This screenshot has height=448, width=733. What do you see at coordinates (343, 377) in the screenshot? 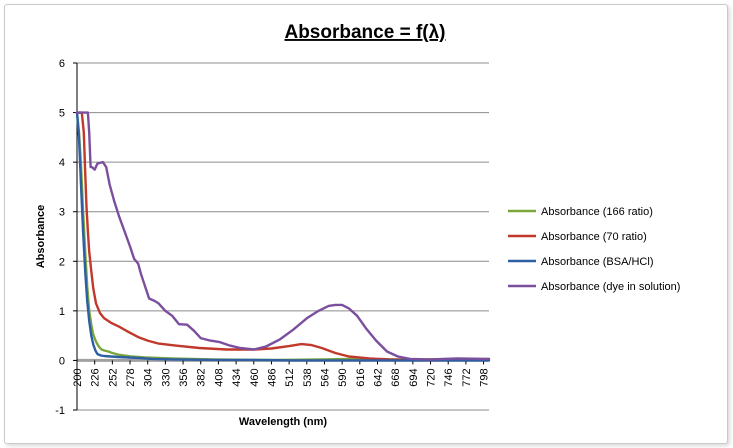
I see `tick-label-x: 590` at bounding box center [343, 377].